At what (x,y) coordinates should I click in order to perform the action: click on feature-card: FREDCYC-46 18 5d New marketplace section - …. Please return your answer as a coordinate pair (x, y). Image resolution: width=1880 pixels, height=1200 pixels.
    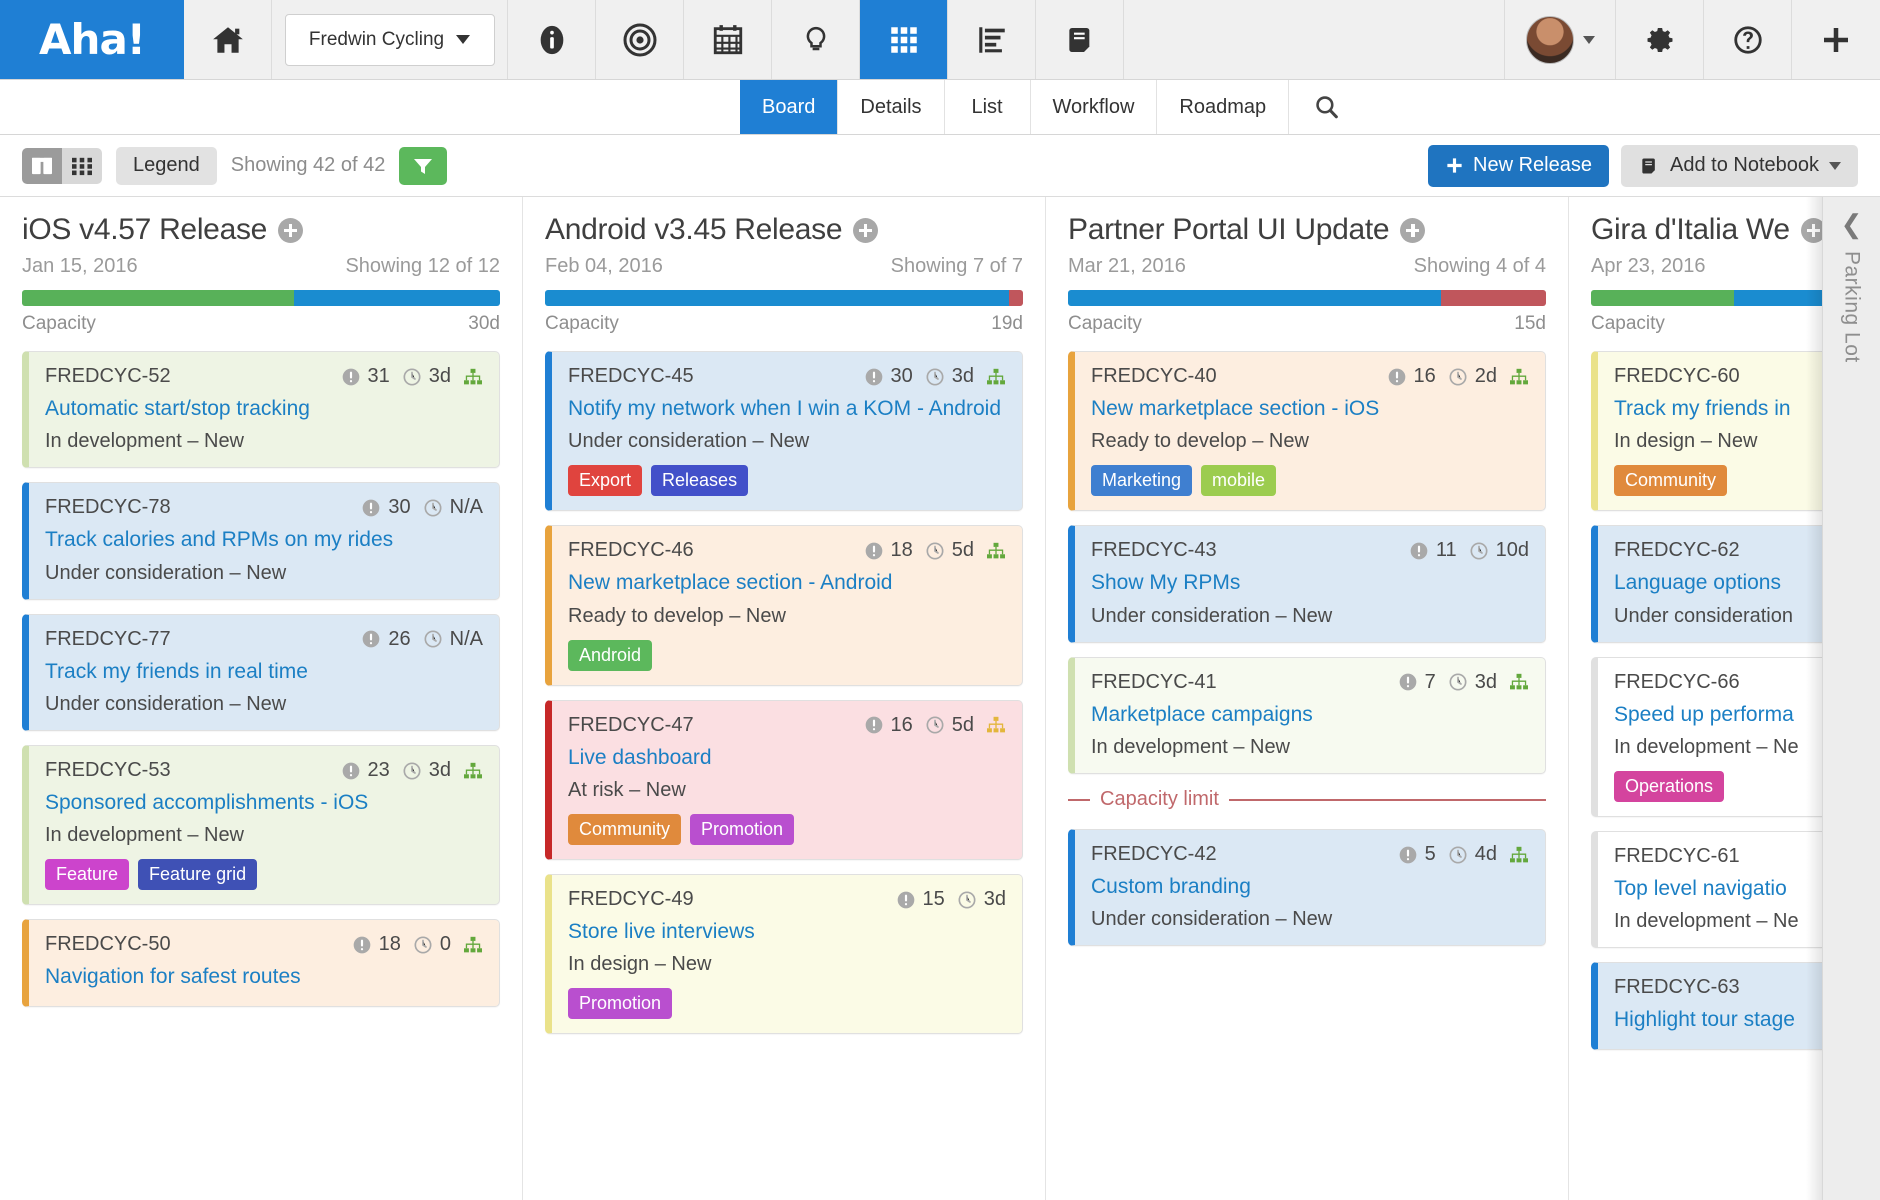
    Looking at the image, I should click on (784, 605).